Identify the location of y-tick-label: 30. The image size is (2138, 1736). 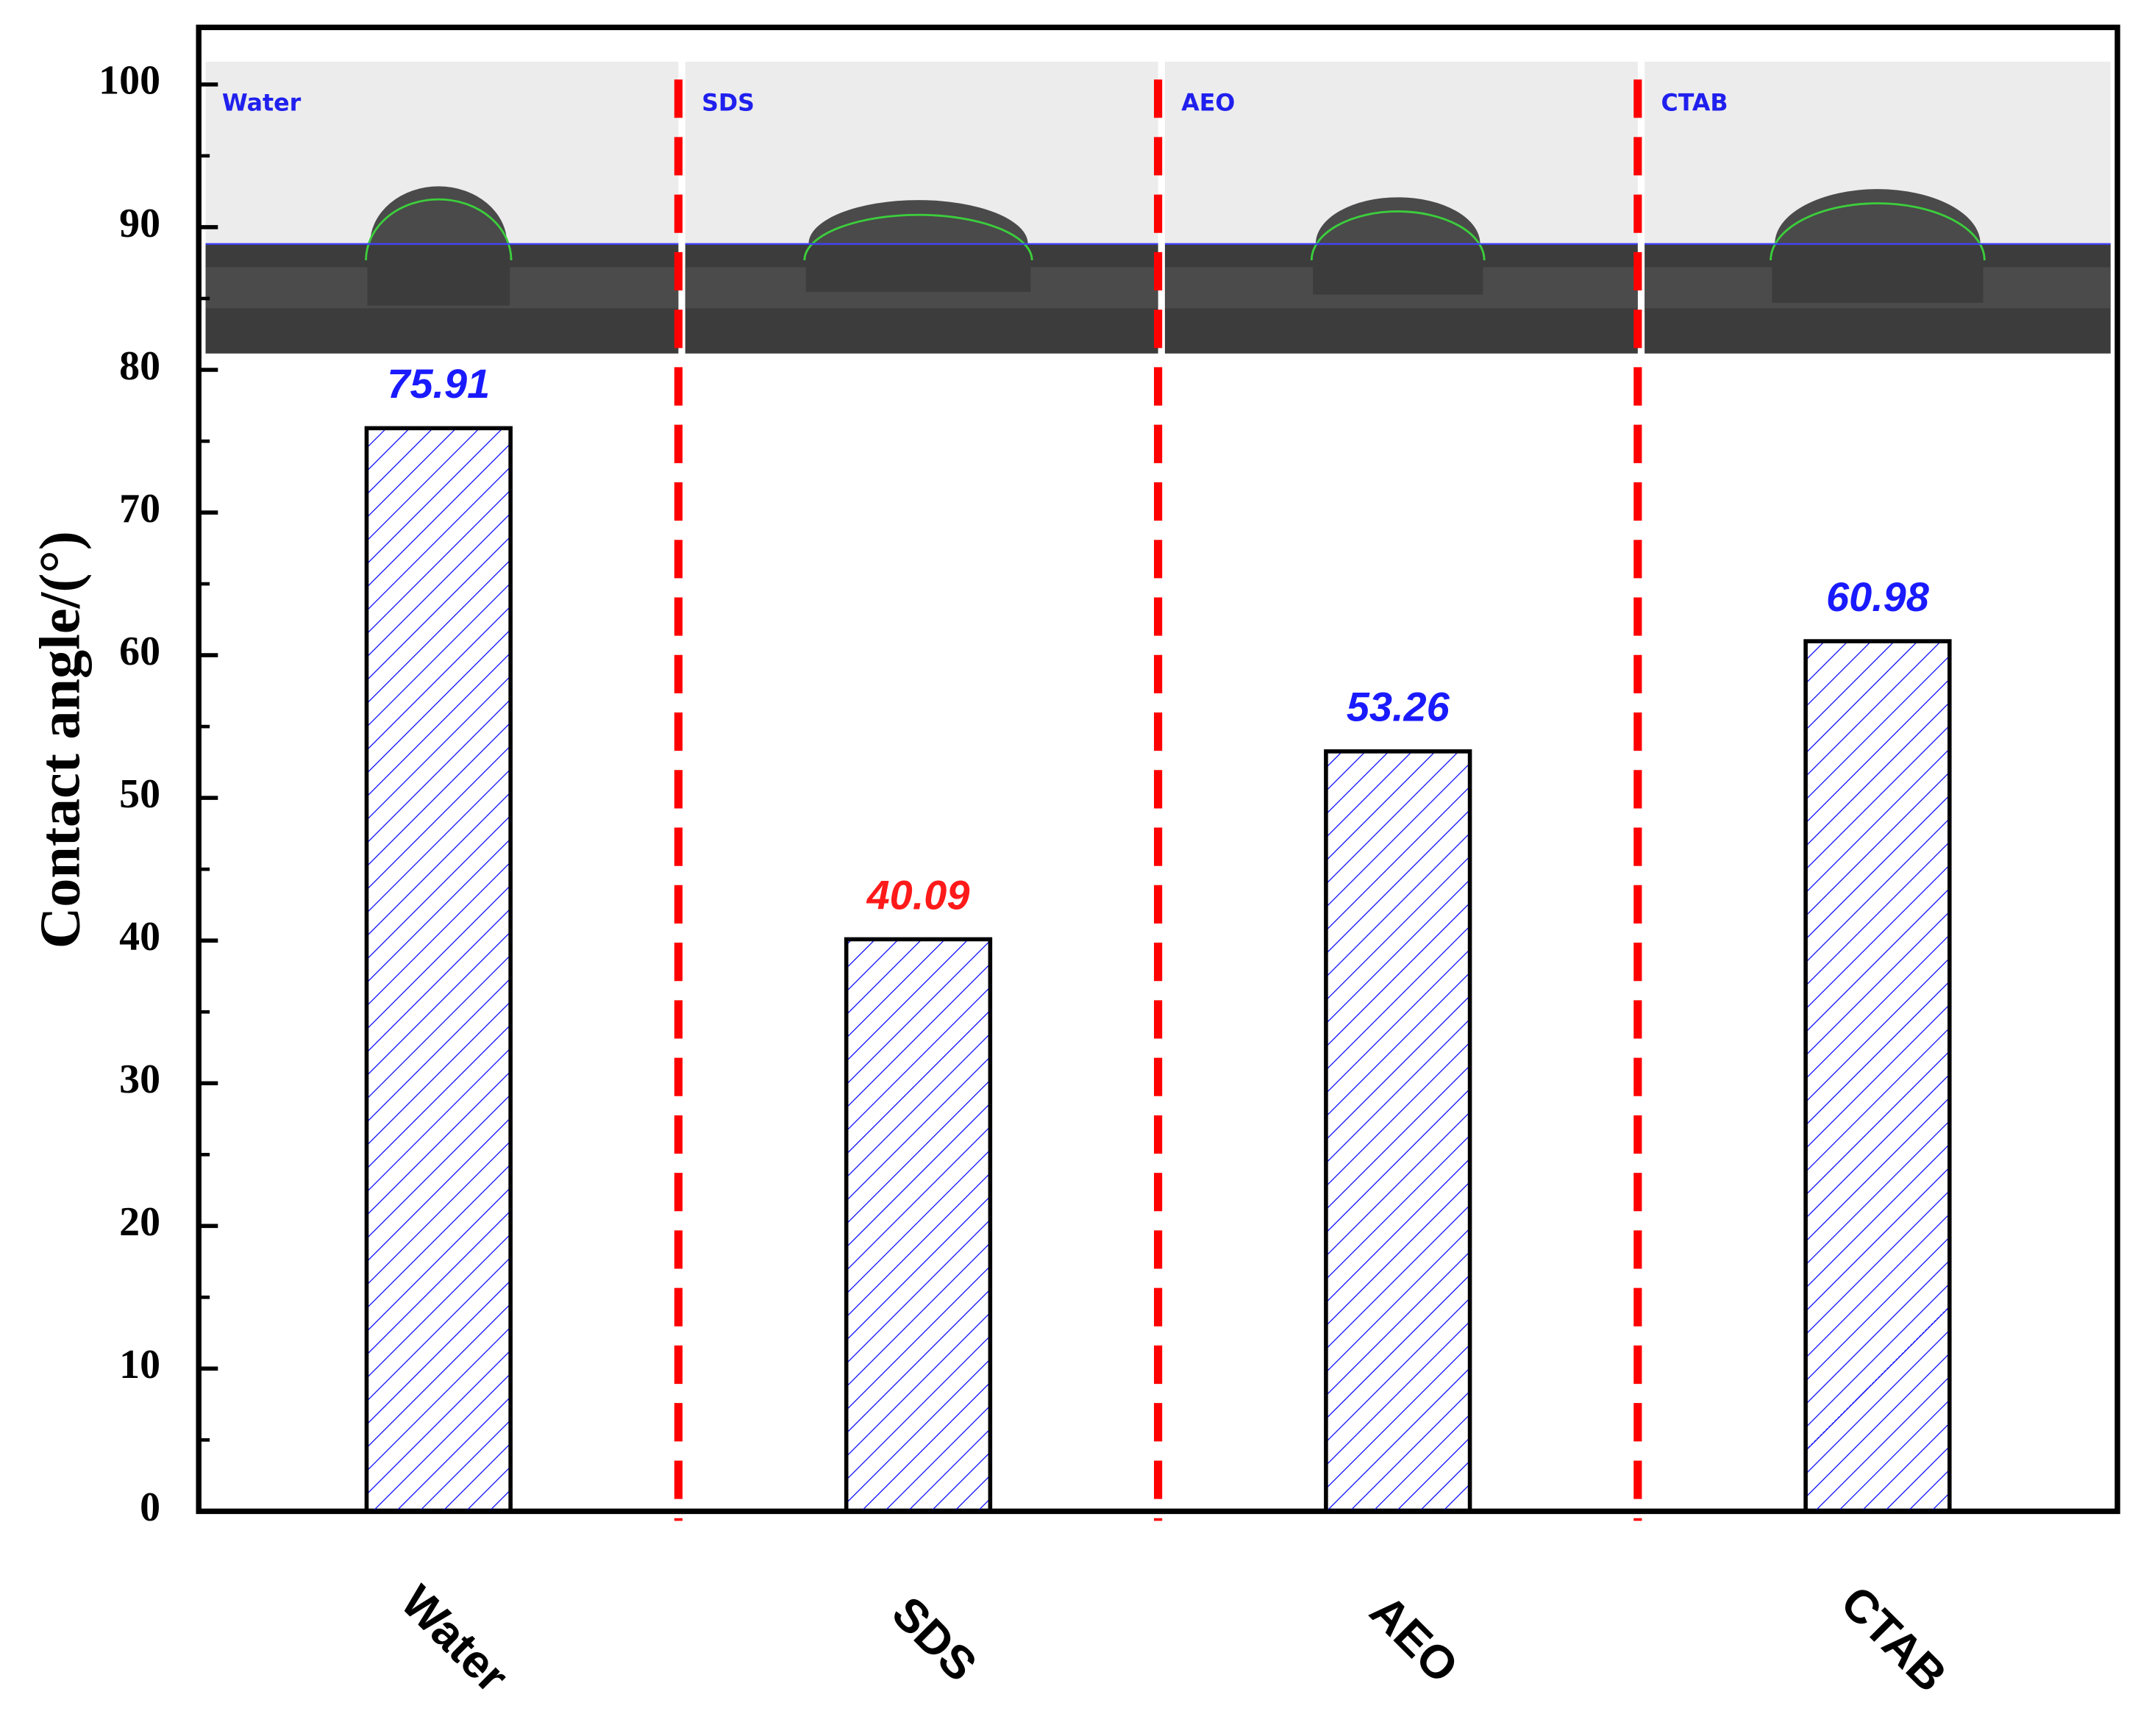
(139, 1079).